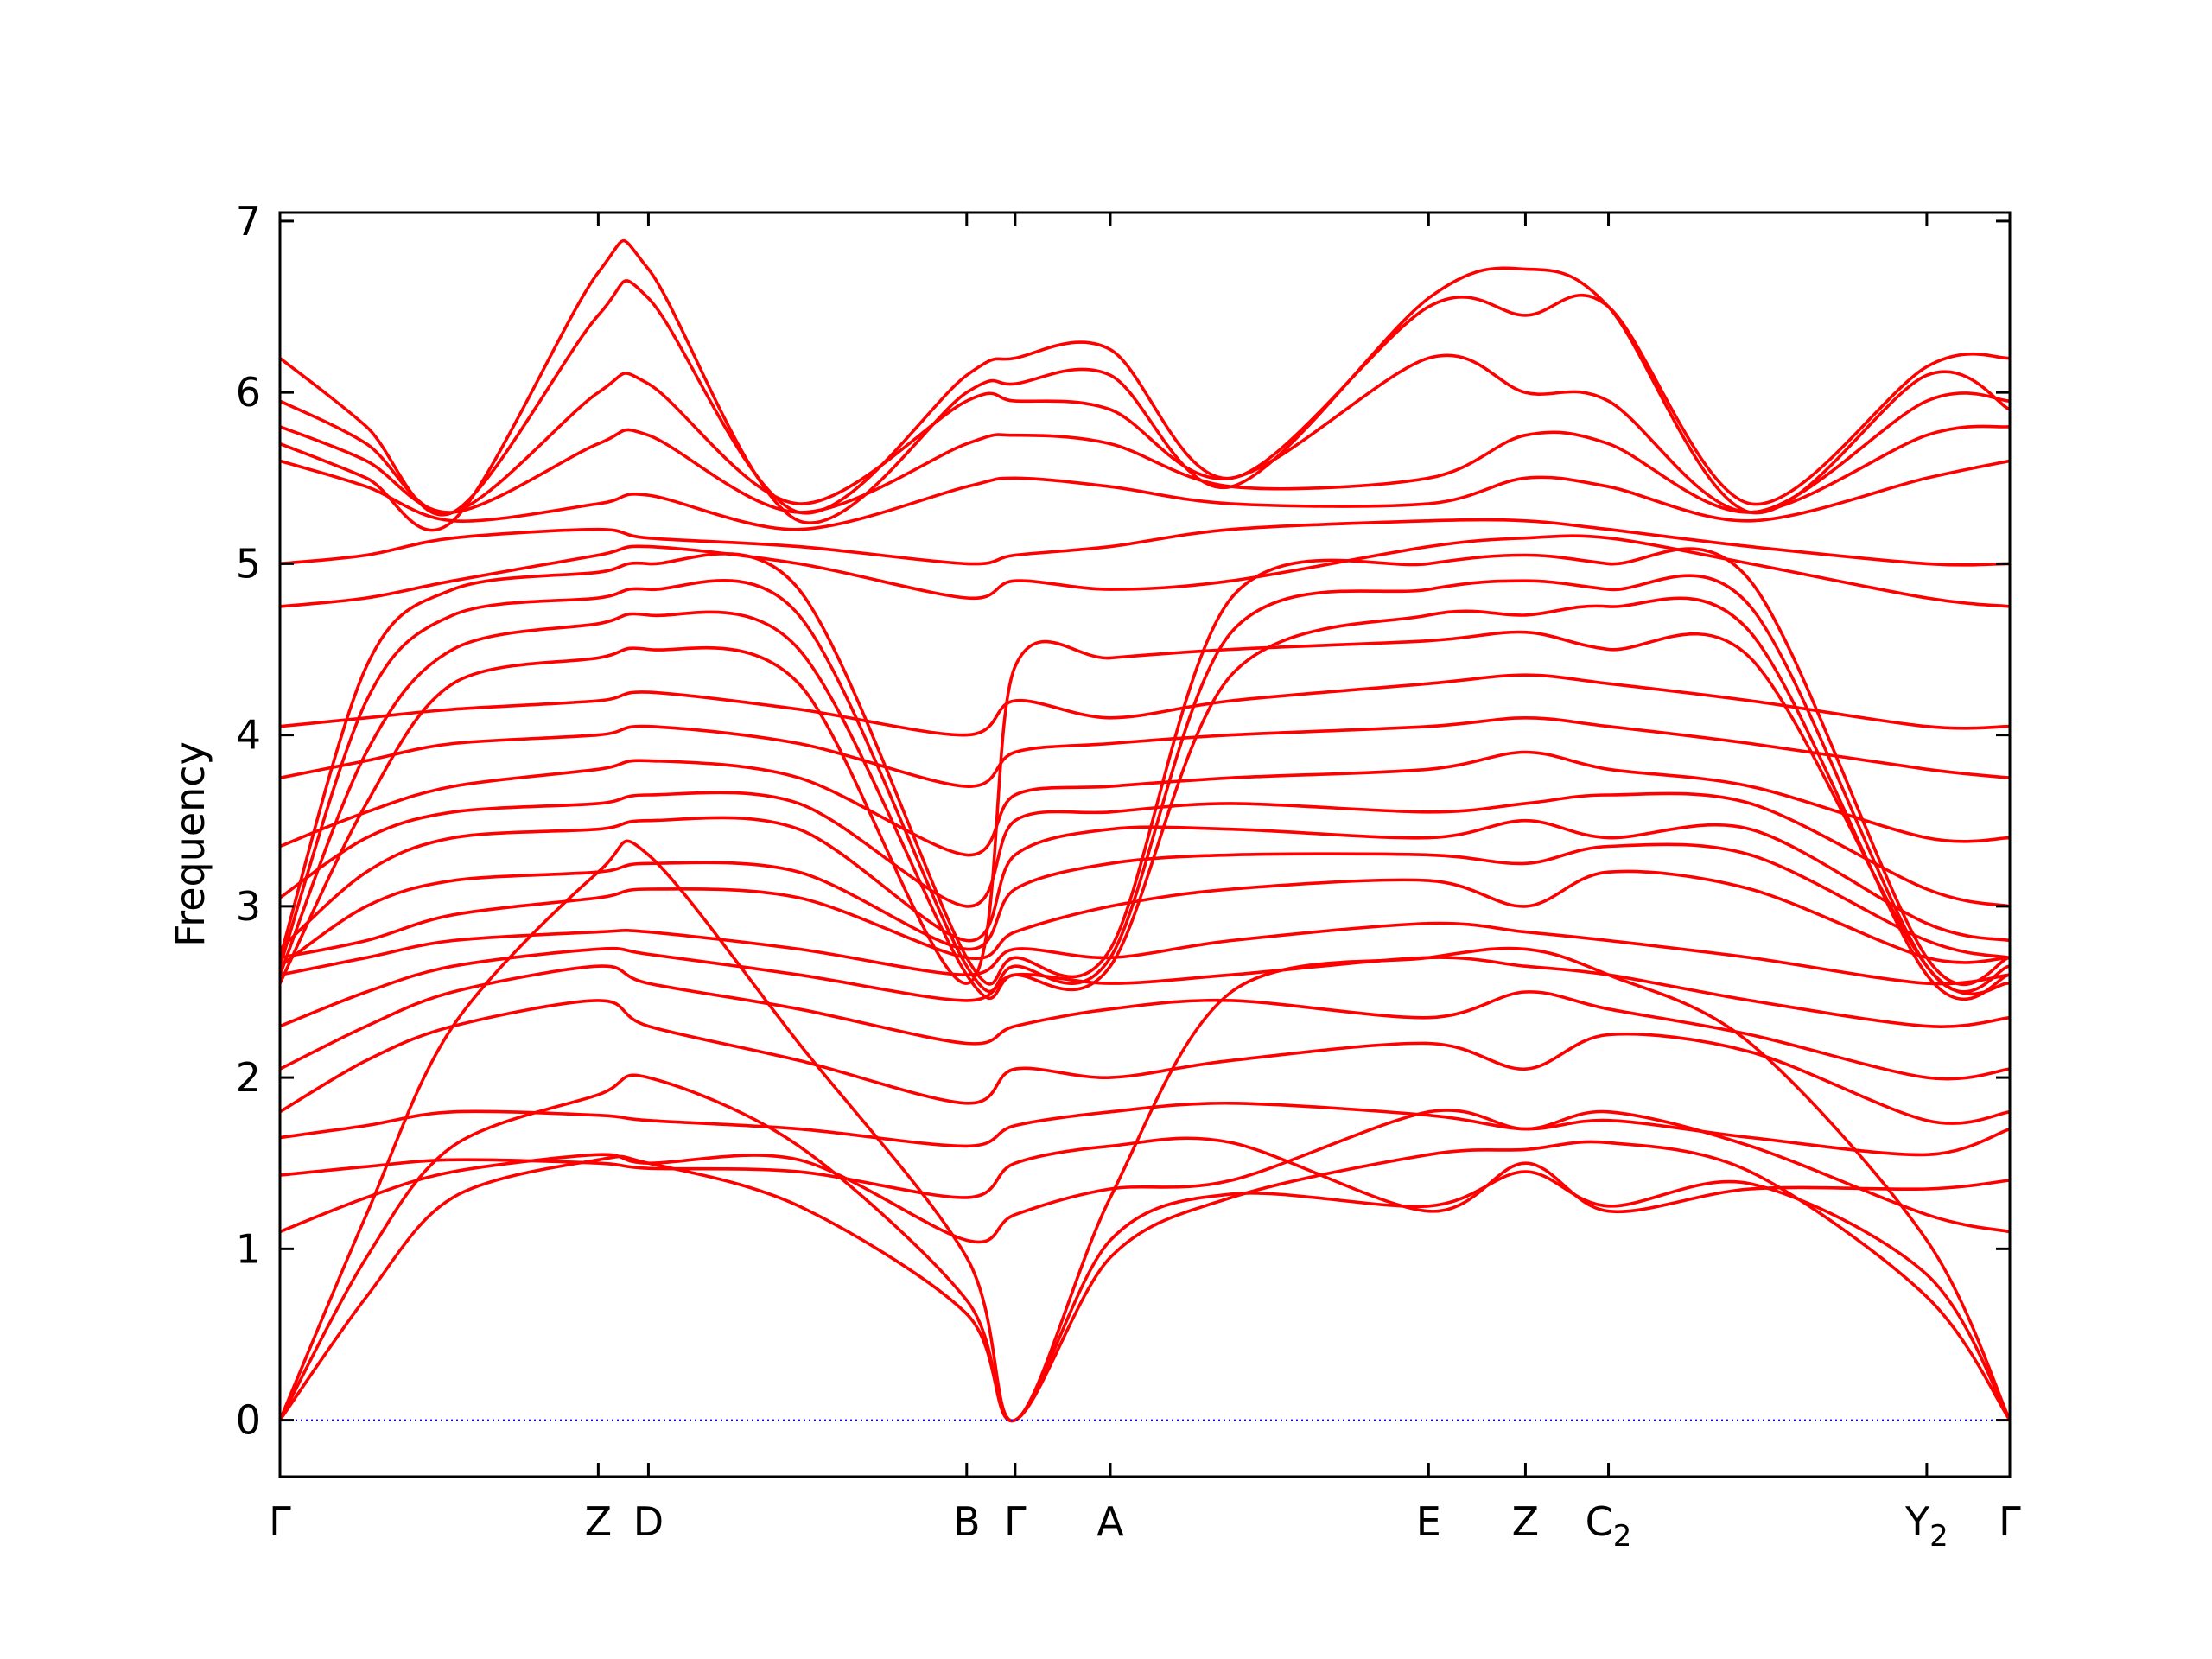  Describe the element at coordinates (248, 735) in the screenshot. I see `y-tick-label: 4` at that location.